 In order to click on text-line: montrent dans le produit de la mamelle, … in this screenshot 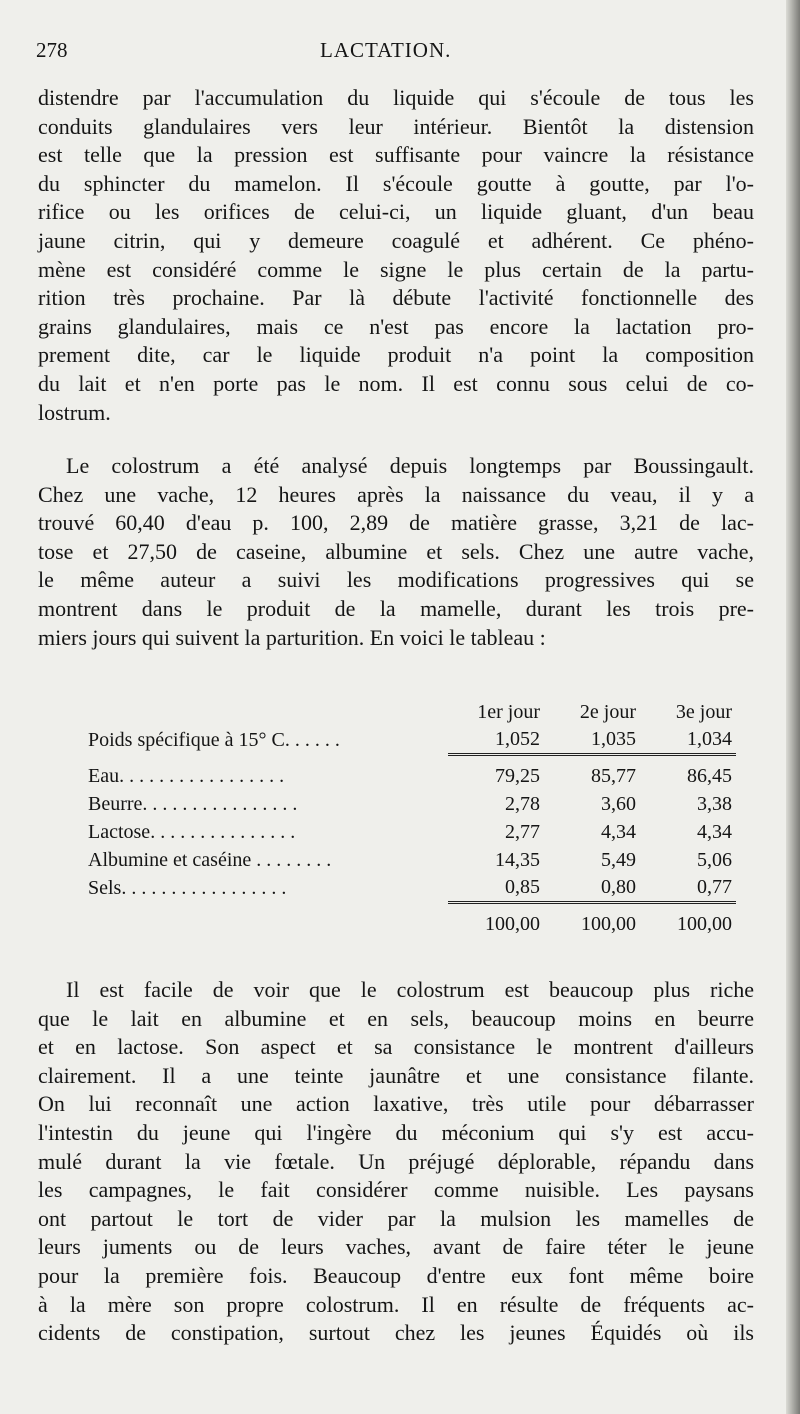, I will do `click(396, 608)`.